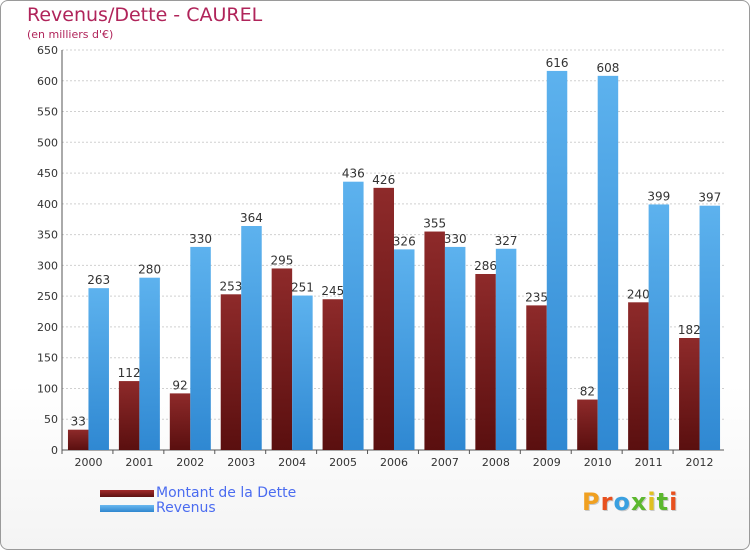 The image size is (750, 550). Describe the element at coordinates (587, 392) in the screenshot. I see `data-label-dette: 82` at that location.